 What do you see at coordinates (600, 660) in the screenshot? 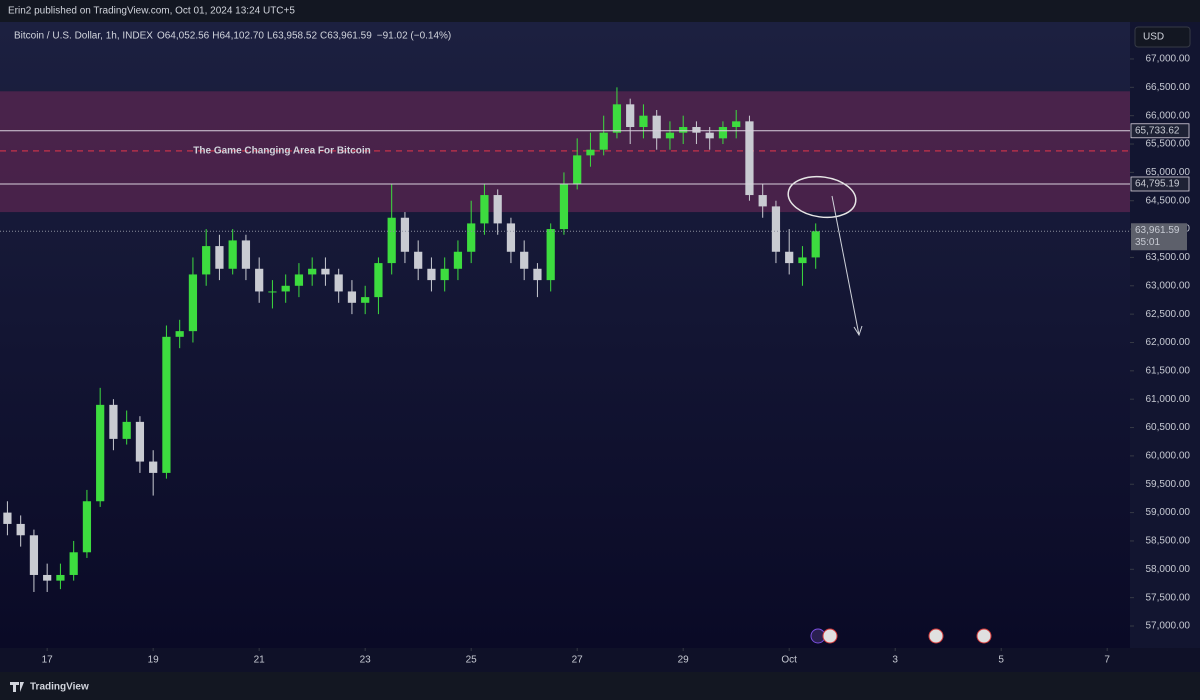
I see `time-axis` at bounding box center [600, 660].